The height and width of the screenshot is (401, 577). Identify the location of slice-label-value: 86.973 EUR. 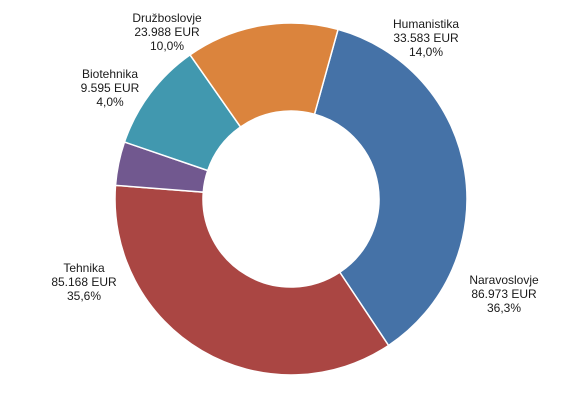
(504, 294).